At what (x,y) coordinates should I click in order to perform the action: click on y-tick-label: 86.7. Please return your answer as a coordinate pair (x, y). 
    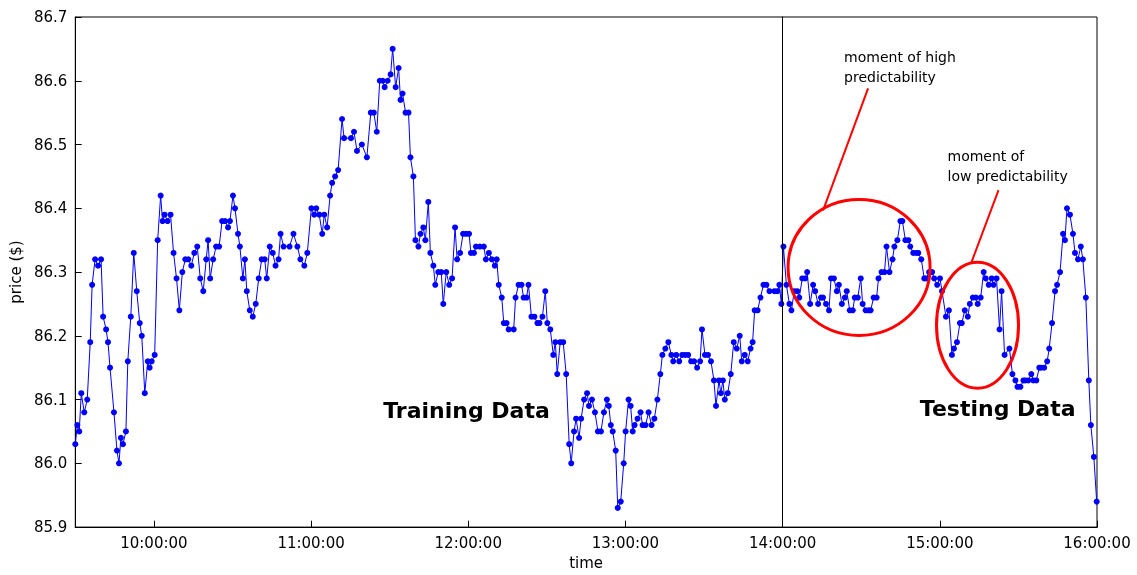
    Looking at the image, I should click on (50, 17).